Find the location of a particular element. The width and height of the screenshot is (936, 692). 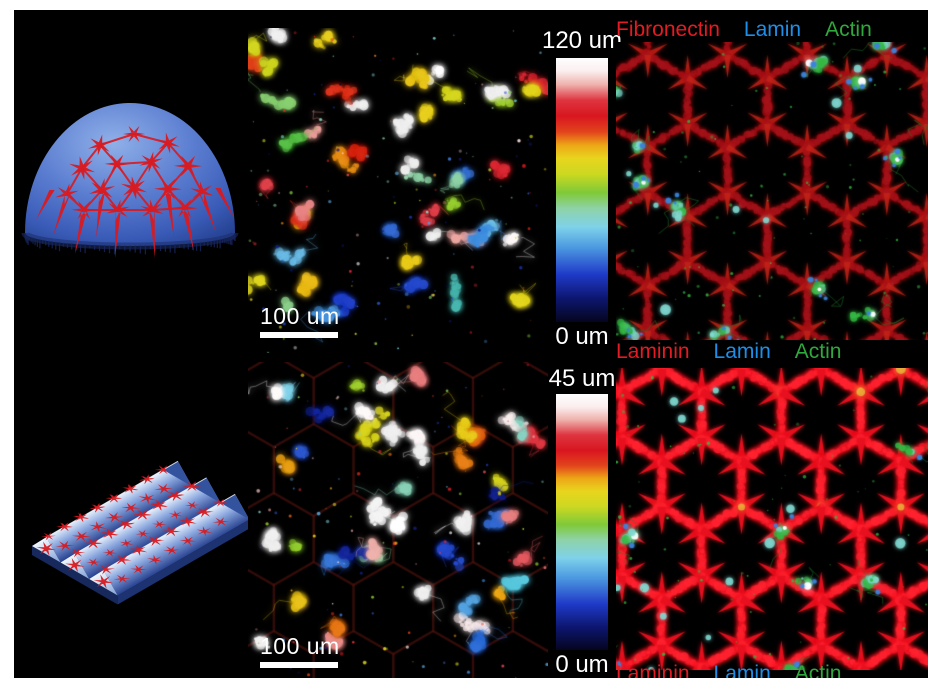

fluorescence-image-top is located at coordinates (772, 191).